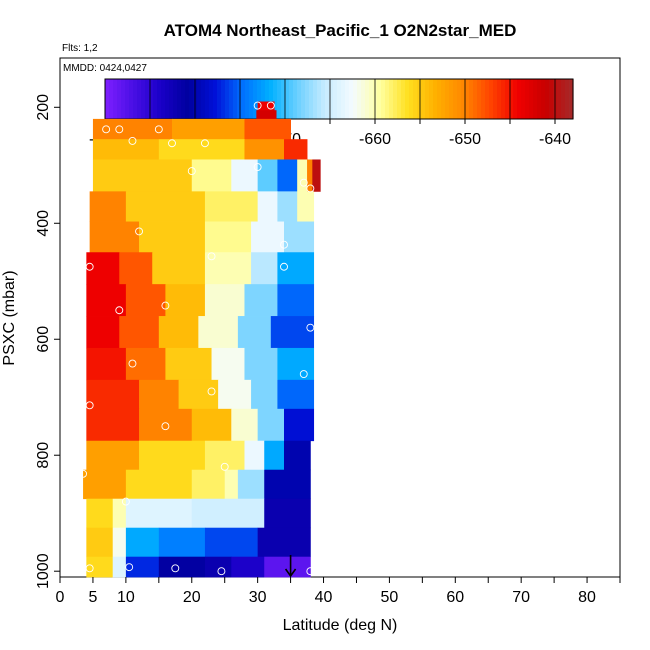 Image resolution: width=650 pixels, height=650 pixels. Describe the element at coordinates (47, 341) in the screenshot. I see `y-axis: 200 400 600 800 1000` at that location.